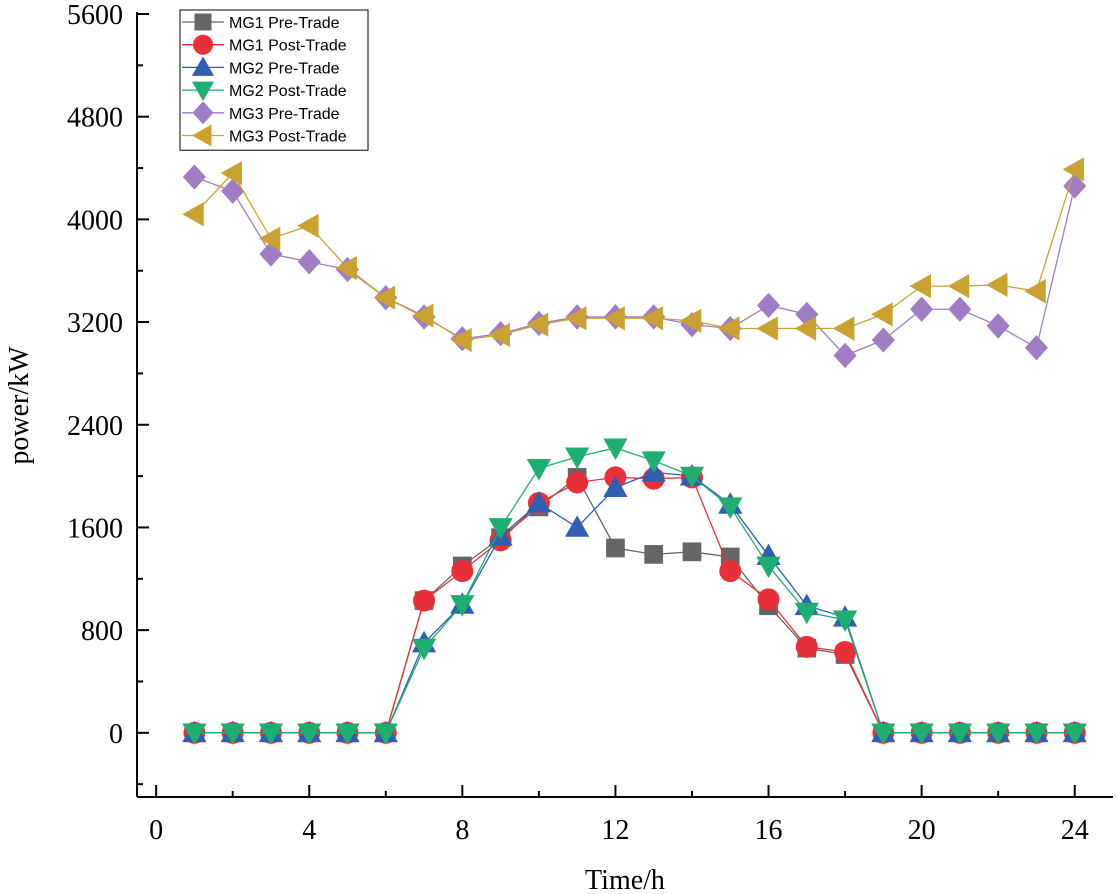 This screenshot has width=1117, height=894. I want to click on x-tick-label: 24, so click(1075, 830).